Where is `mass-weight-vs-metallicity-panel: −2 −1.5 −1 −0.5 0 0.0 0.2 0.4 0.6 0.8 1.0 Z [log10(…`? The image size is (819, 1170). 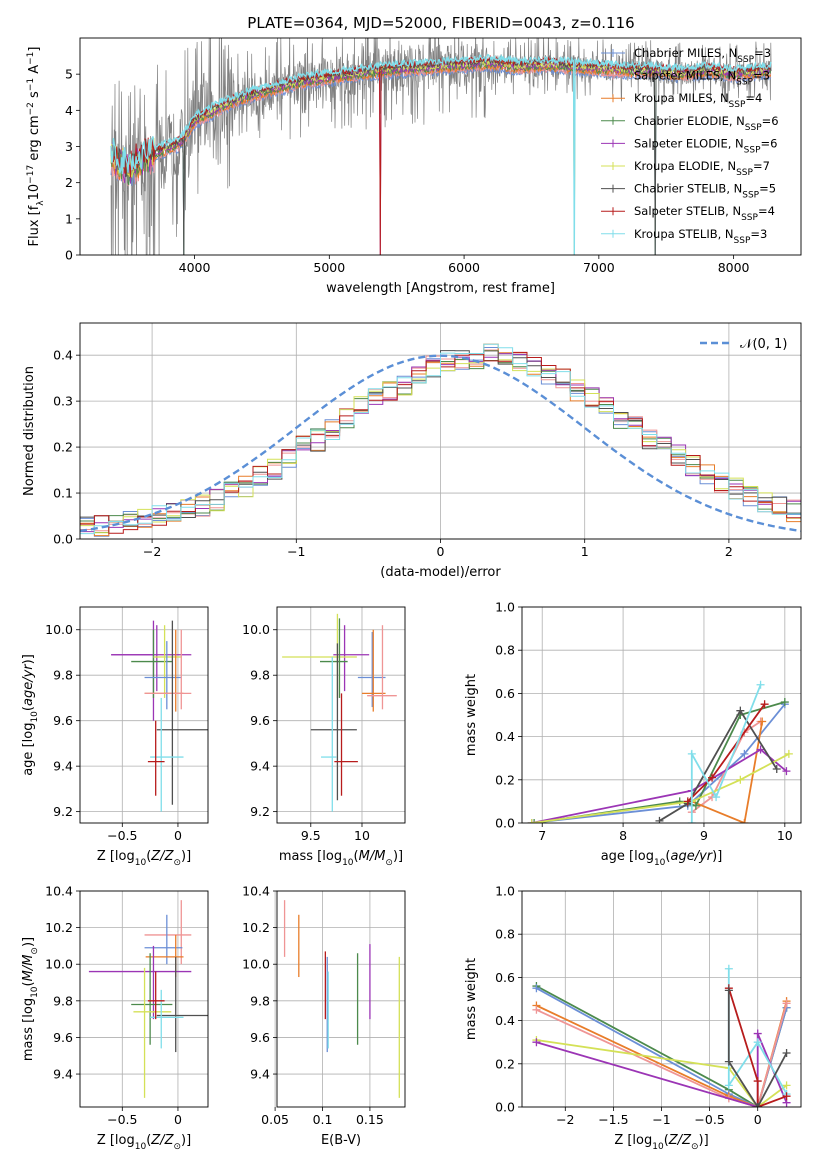
mass-weight-vs-metallicity-panel: −2 −1.5 −1 −0.5 0 0.0 0.2 0.4 0.6 0.8 1.0 Z [log10(… is located at coordinates (633, 1018).